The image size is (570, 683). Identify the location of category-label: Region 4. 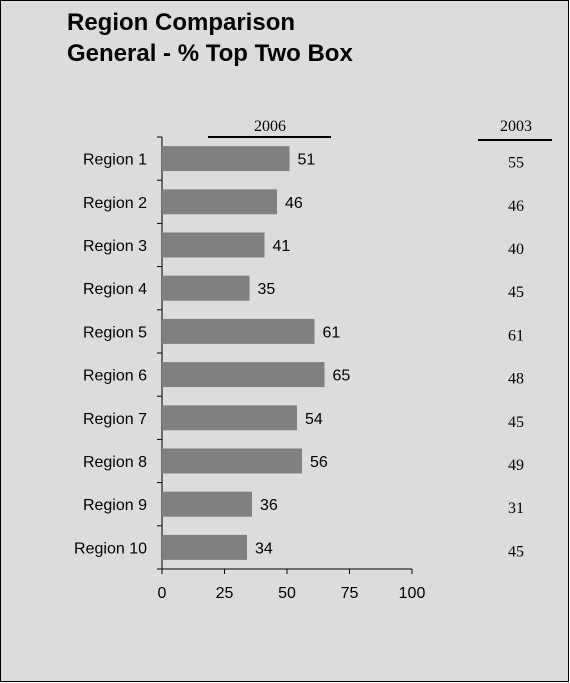
(115, 289).